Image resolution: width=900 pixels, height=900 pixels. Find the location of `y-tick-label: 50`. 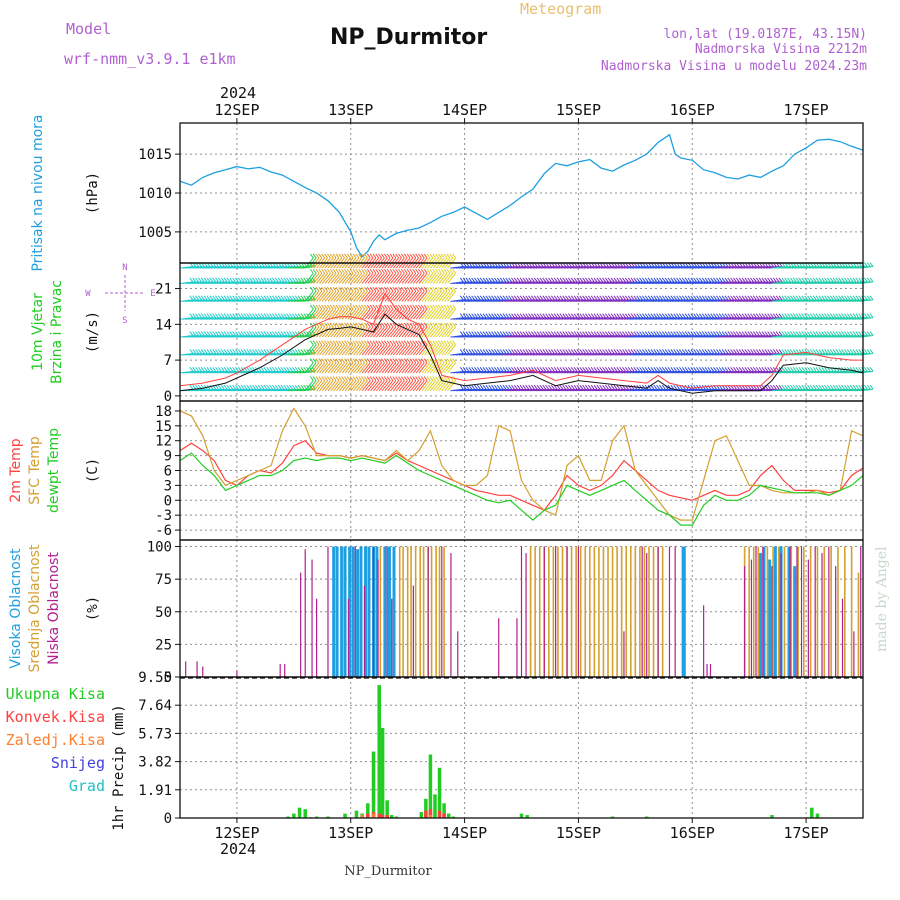

y-tick-label: 50 is located at coordinates (163, 613).